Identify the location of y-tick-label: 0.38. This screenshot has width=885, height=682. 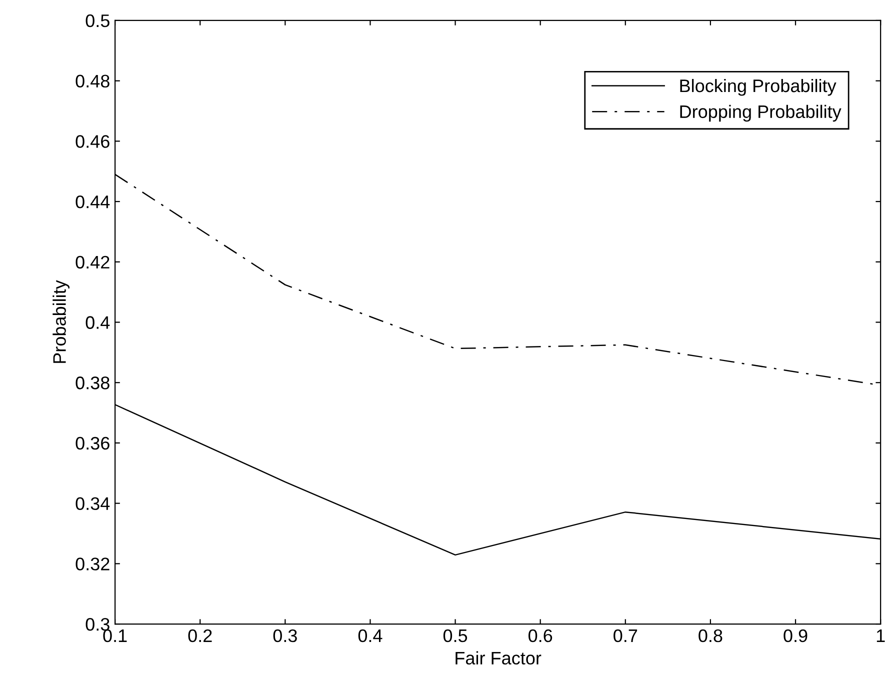
(93, 383).